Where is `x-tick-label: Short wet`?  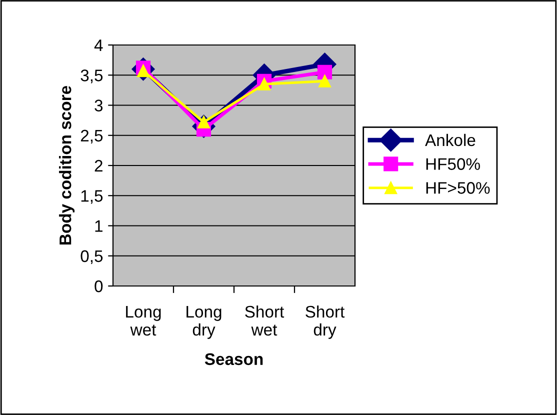
x-tick-label: Short wet is located at coordinates (264, 320).